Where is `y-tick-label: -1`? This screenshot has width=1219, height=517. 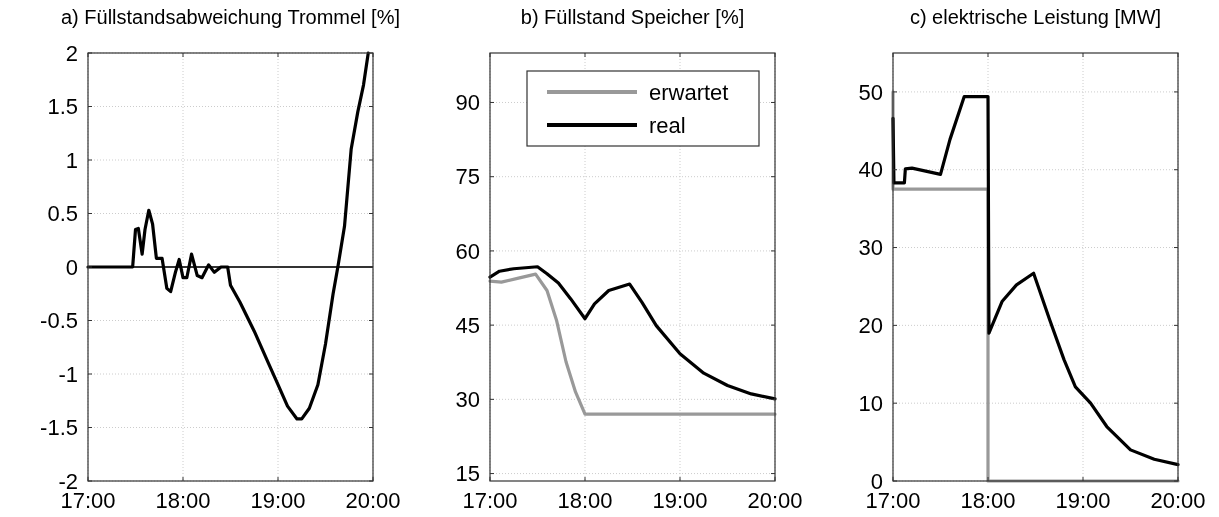 y-tick-label: -1 is located at coordinates (68, 374).